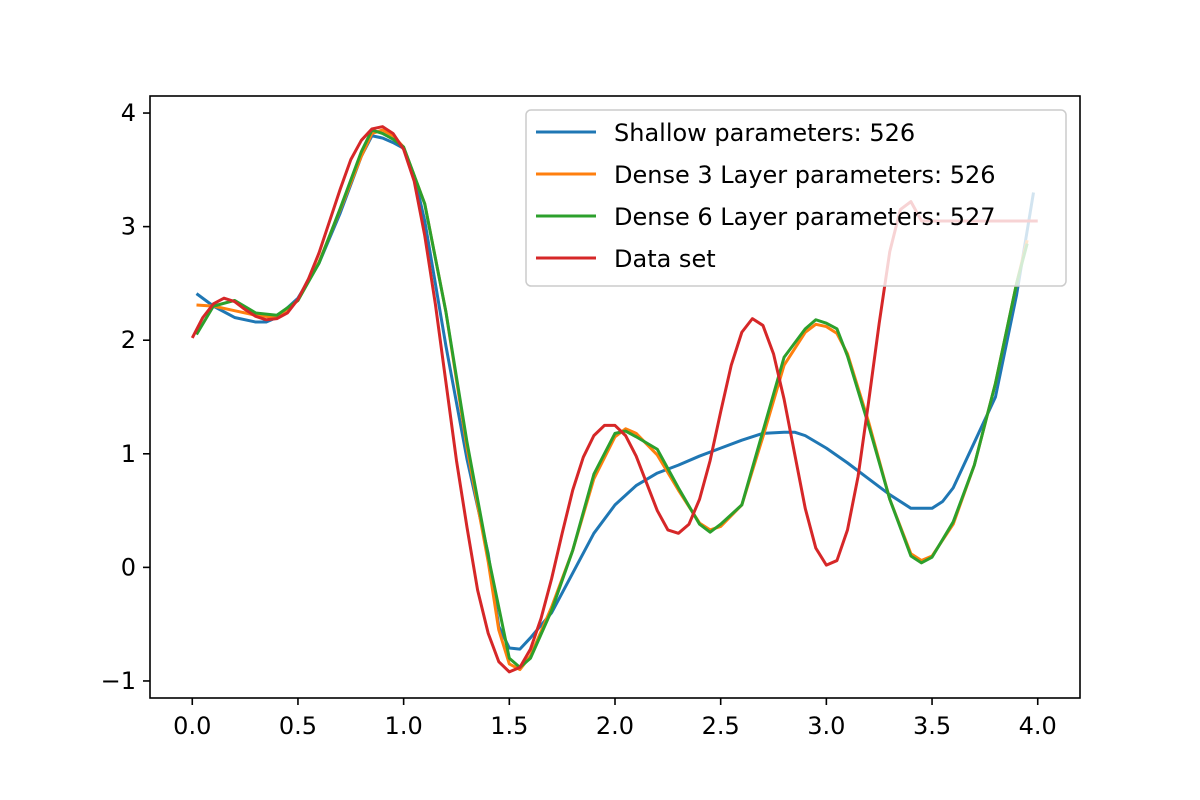 The width and height of the screenshot is (1200, 800). Describe the element at coordinates (764, 133) in the screenshot. I see `legend-label: Shallow parameters: 526` at that location.